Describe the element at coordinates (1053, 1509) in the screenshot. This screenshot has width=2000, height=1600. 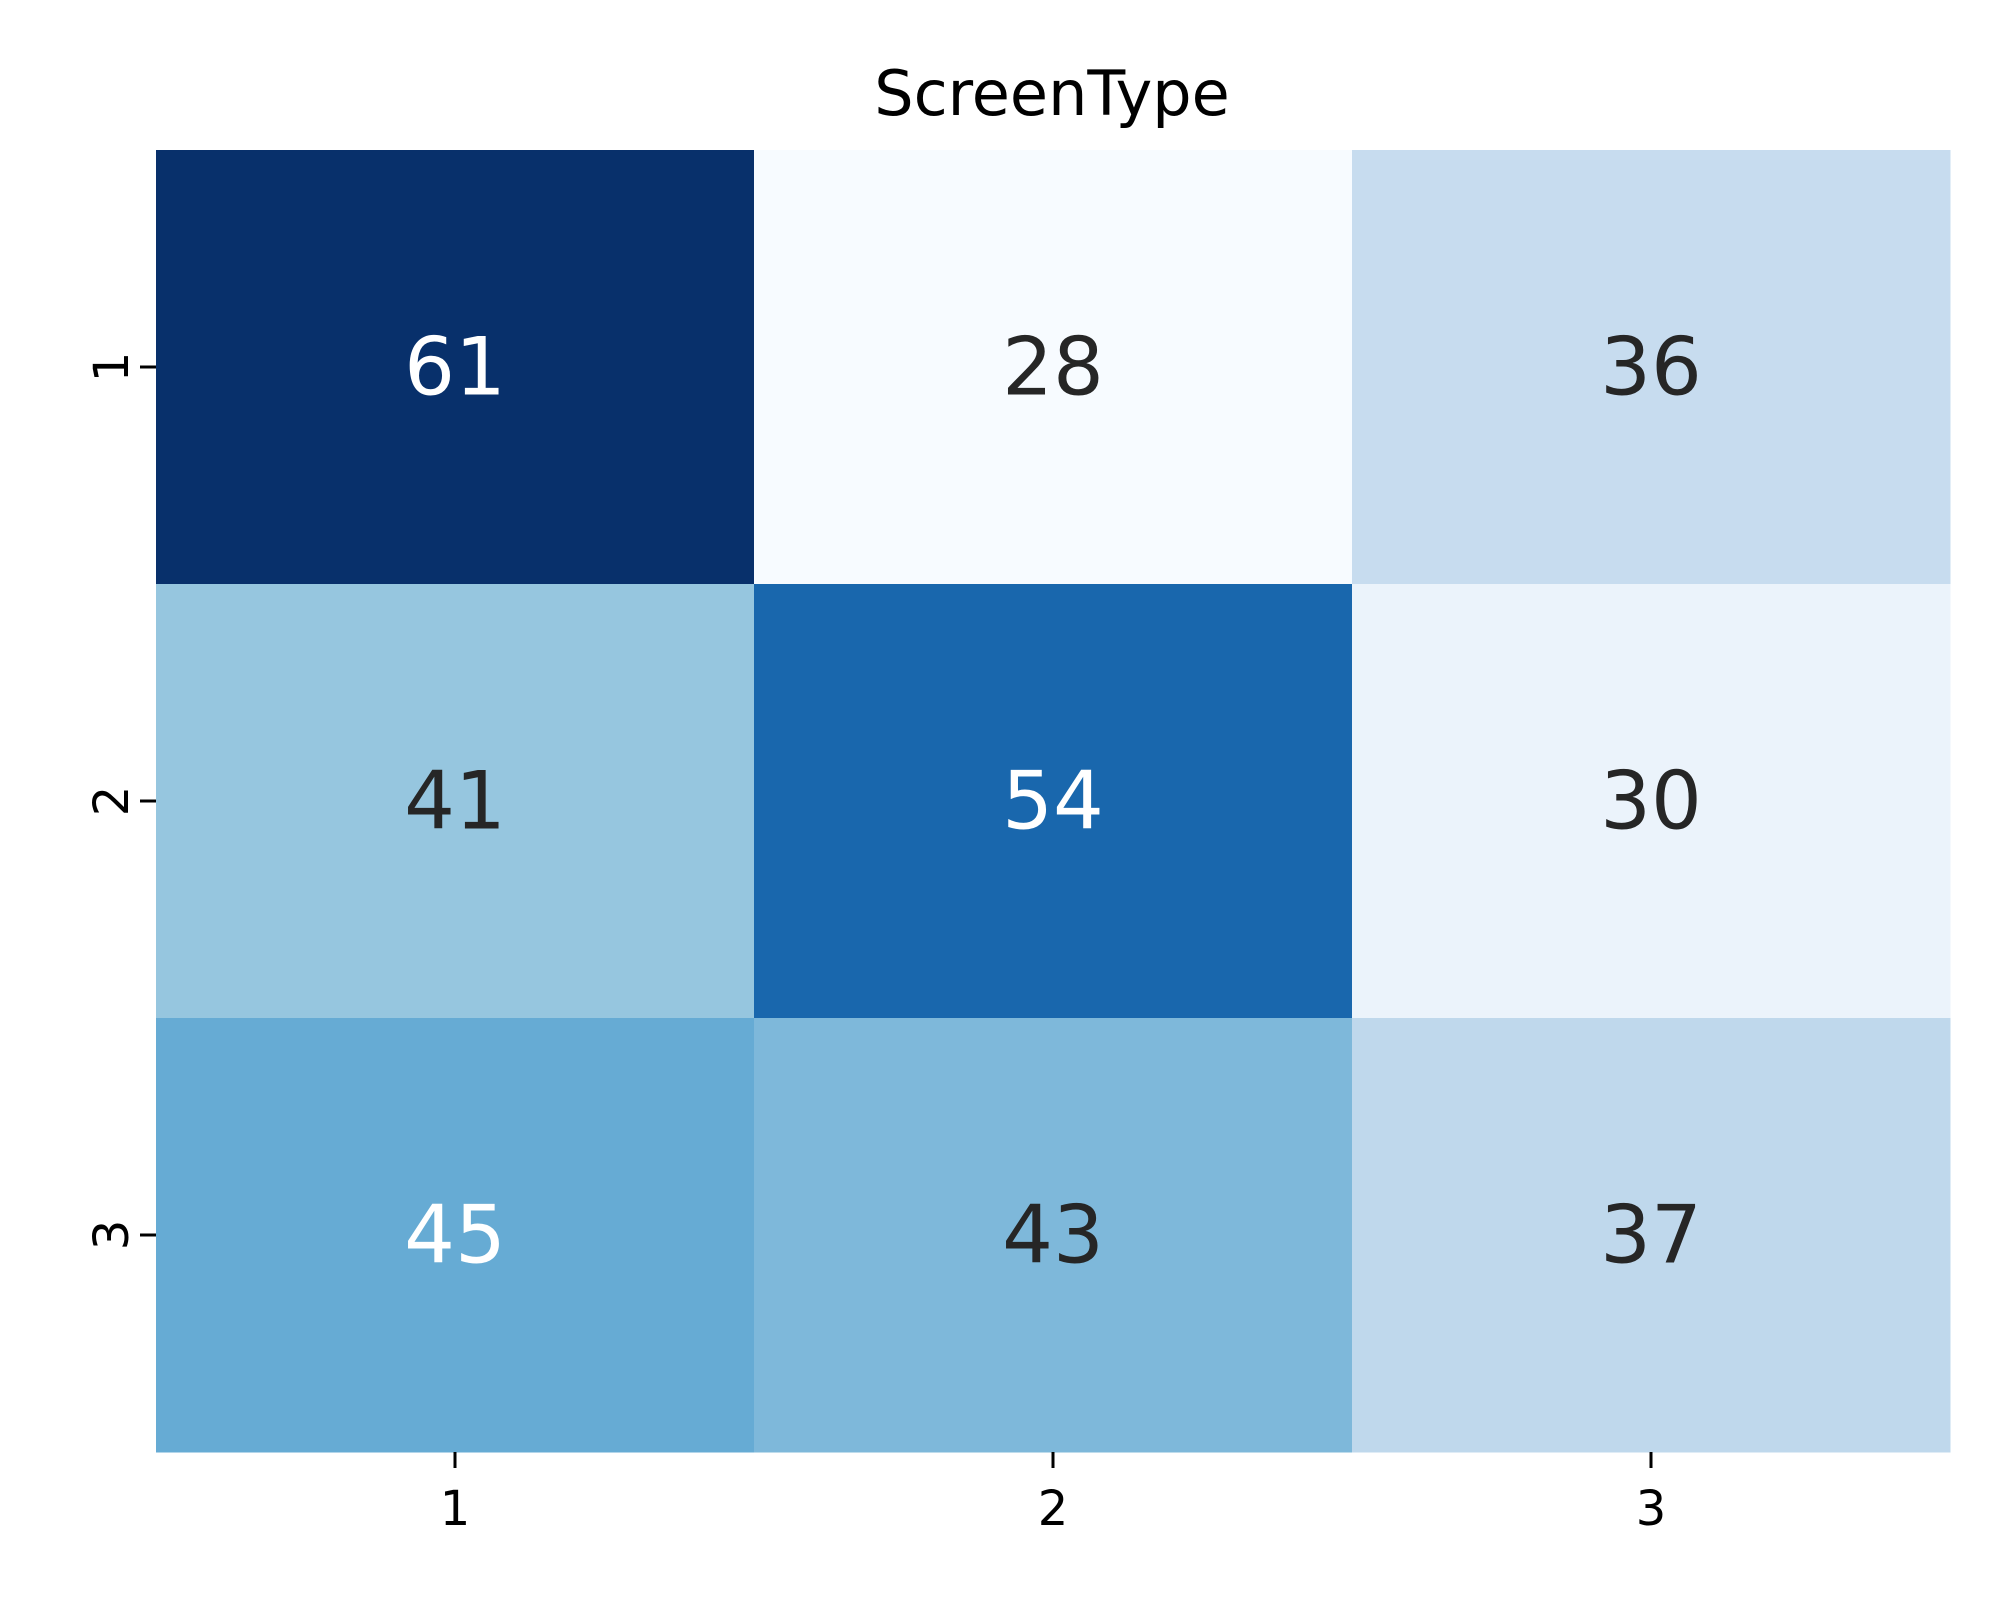
I see `x-tick-label-2: 2` at that location.